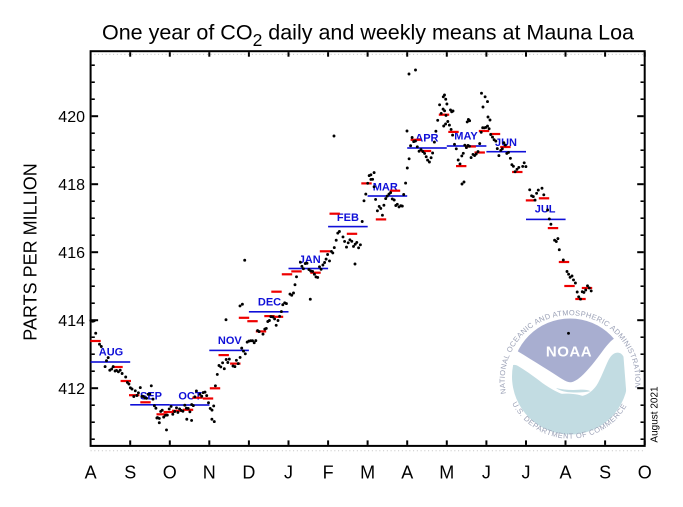  I want to click on svg-text: 412, so click(71, 389).